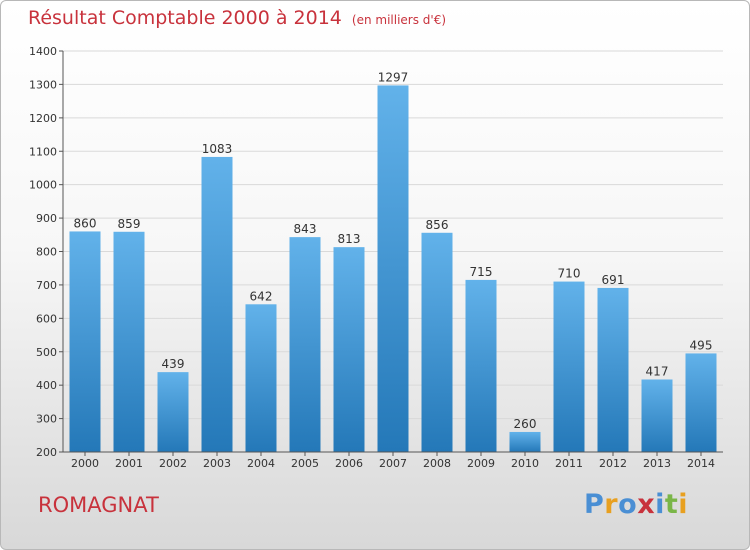 The image size is (750, 550). Describe the element at coordinates (646, 504) in the screenshot. I see `logo-letter: x` at that location.